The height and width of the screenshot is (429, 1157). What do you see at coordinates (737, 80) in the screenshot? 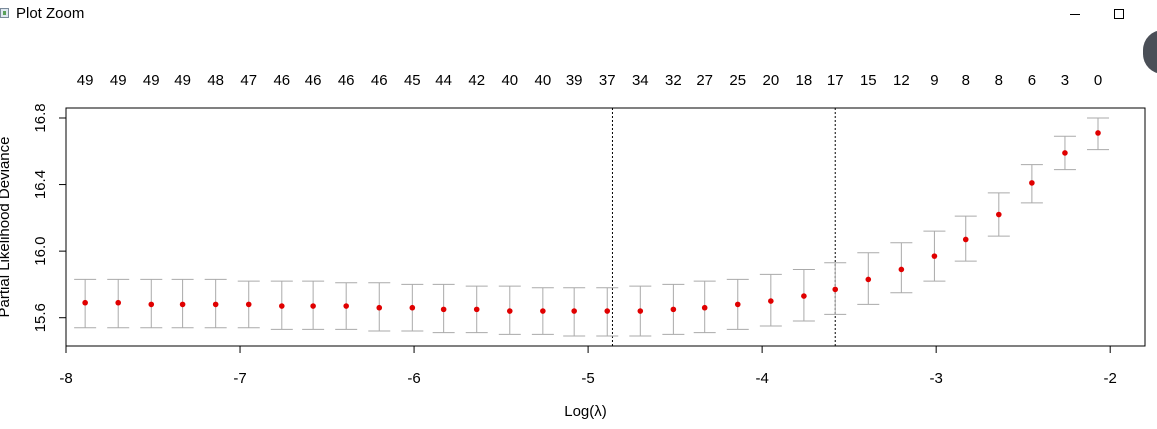
I see `top-axis-label: 25` at bounding box center [737, 80].